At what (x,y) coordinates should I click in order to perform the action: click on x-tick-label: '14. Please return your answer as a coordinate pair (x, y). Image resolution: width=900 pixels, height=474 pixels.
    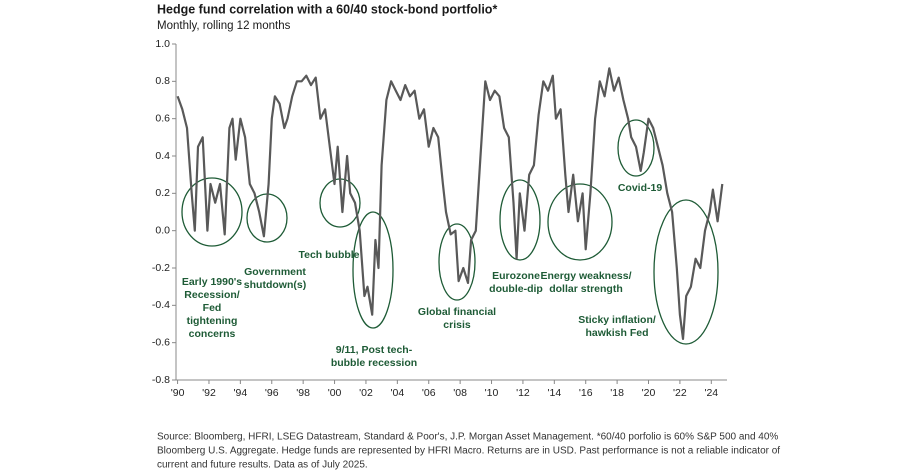
    Looking at the image, I should click on (554, 393).